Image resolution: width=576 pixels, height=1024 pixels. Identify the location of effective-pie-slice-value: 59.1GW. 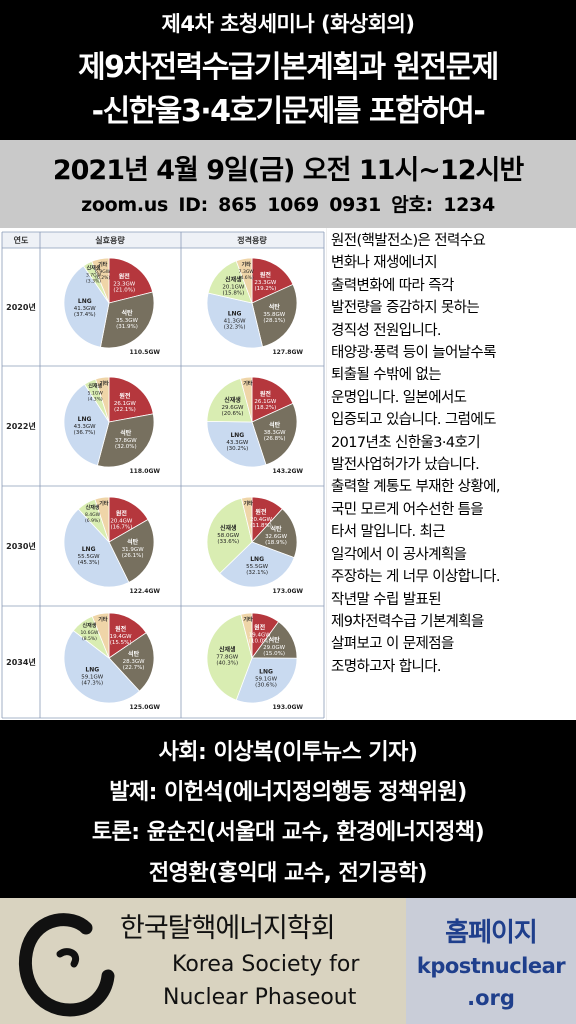
(92, 677).